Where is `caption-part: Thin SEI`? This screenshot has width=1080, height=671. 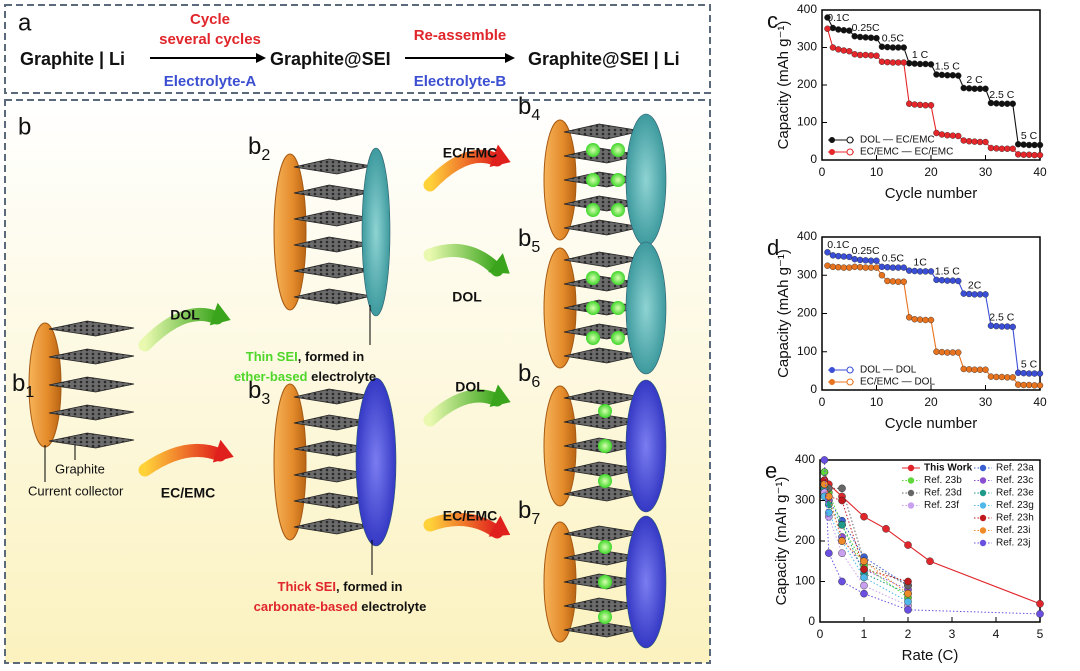
caption-part: Thin SEI is located at coordinates (272, 356).